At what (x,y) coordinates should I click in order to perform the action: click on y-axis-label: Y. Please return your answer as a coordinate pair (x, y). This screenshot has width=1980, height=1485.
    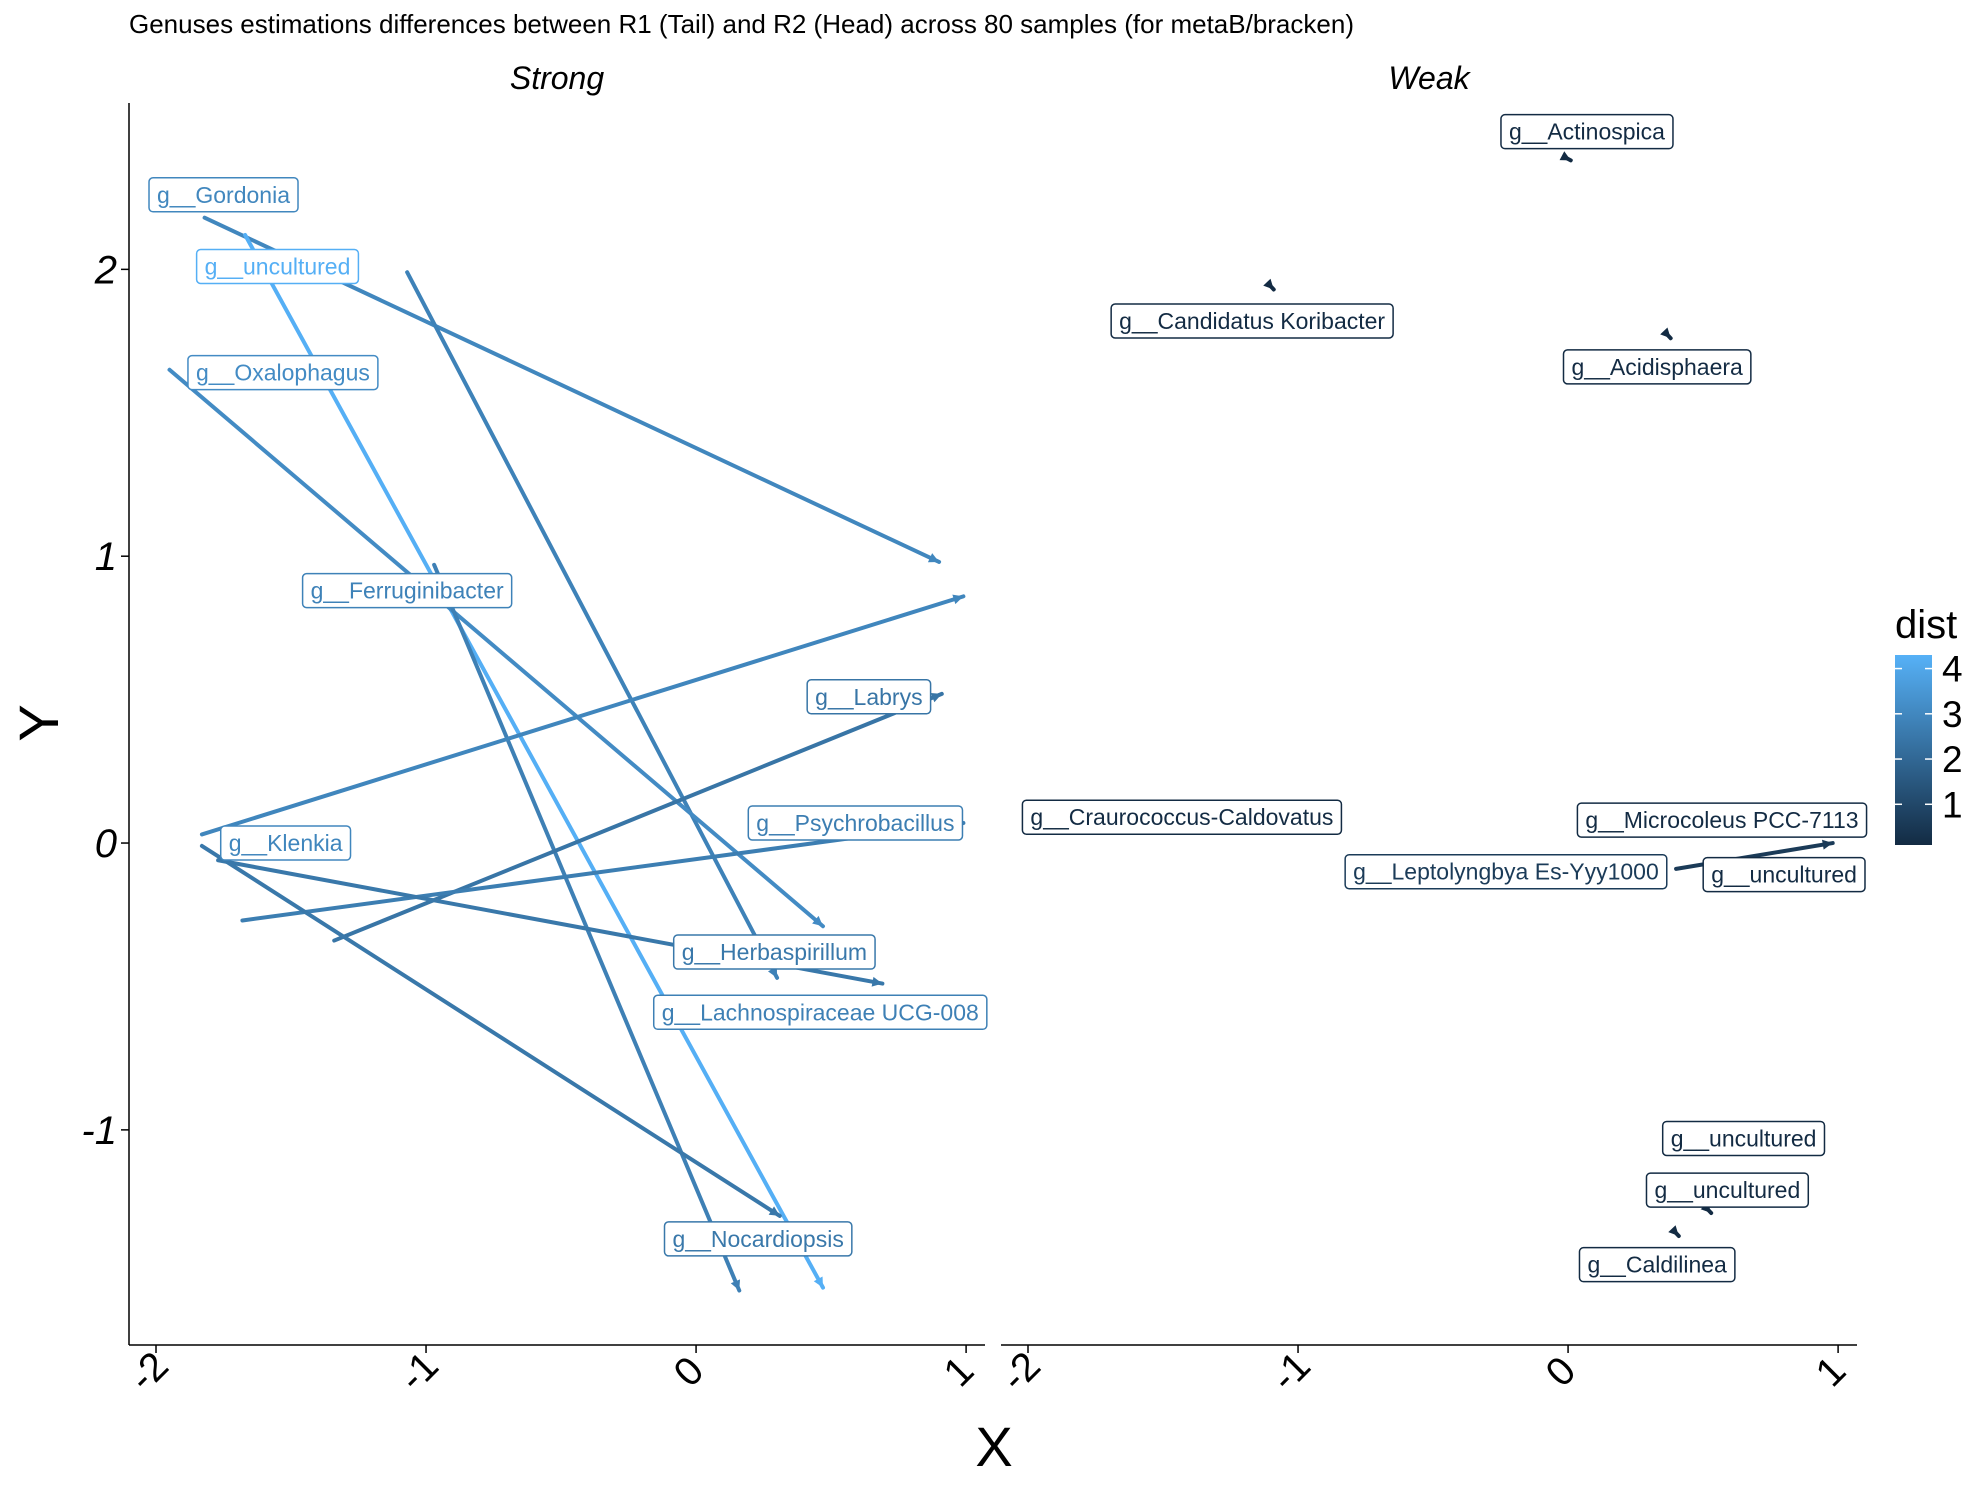
    Looking at the image, I should click on (38, 722).